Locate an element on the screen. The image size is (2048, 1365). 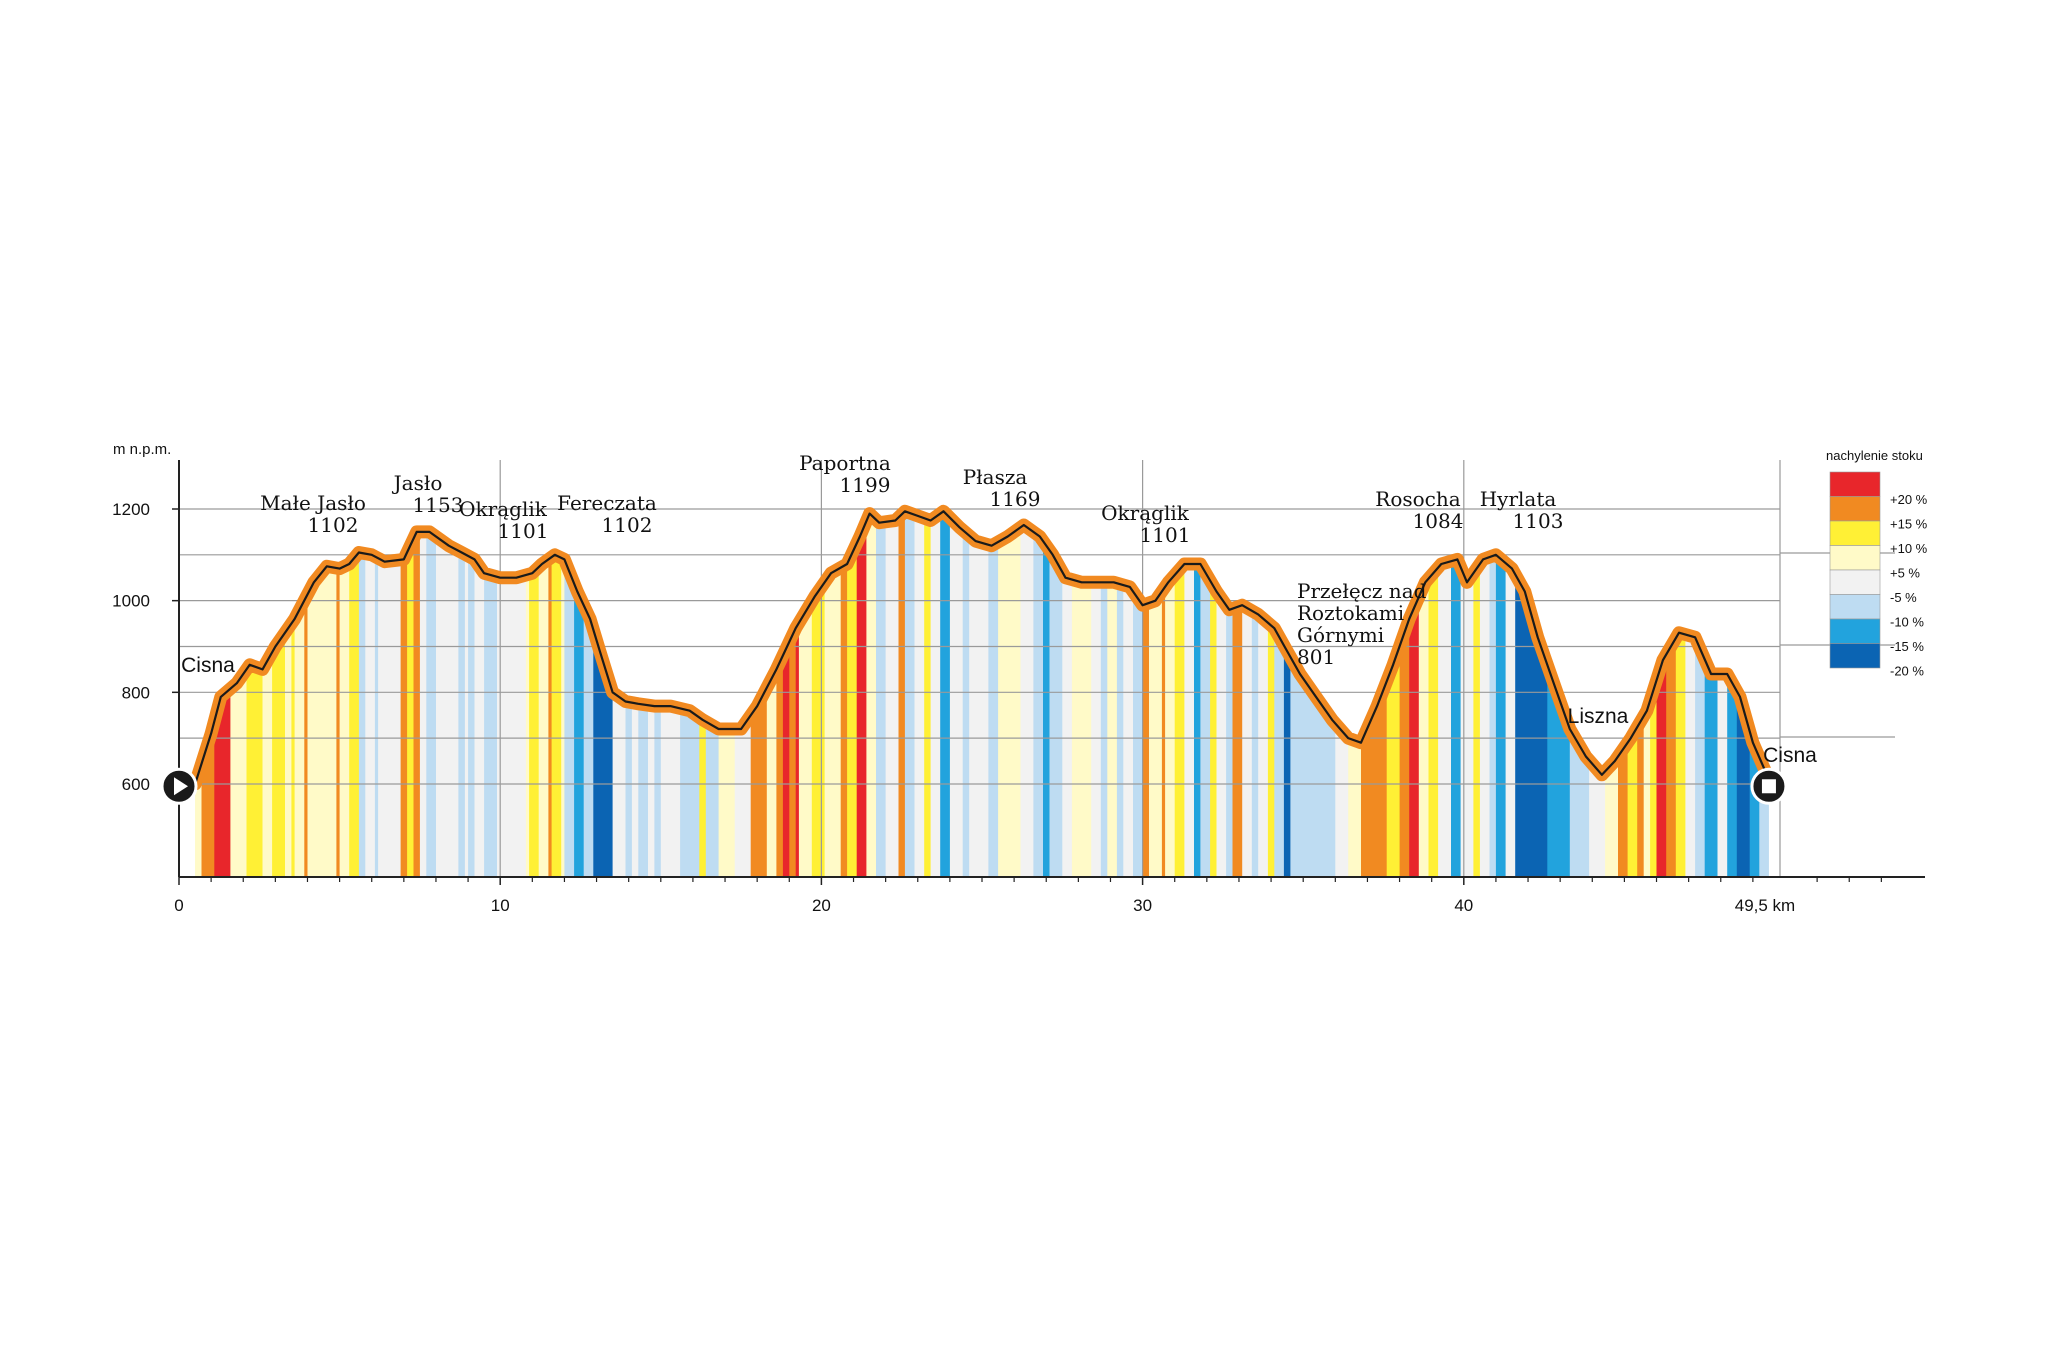
annotation-line: Paportna is located at coordinates (845, 463).